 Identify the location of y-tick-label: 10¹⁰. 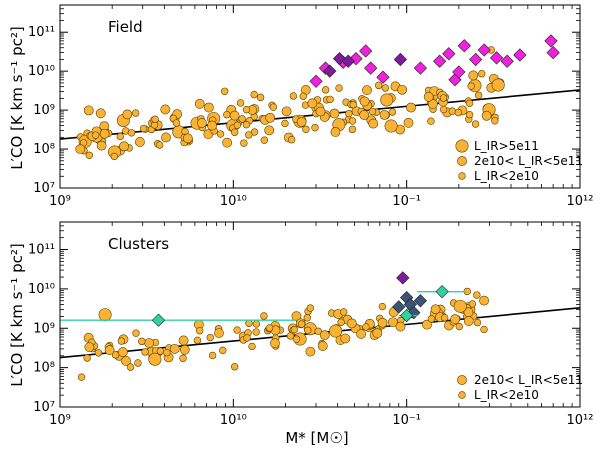
(41, 289).